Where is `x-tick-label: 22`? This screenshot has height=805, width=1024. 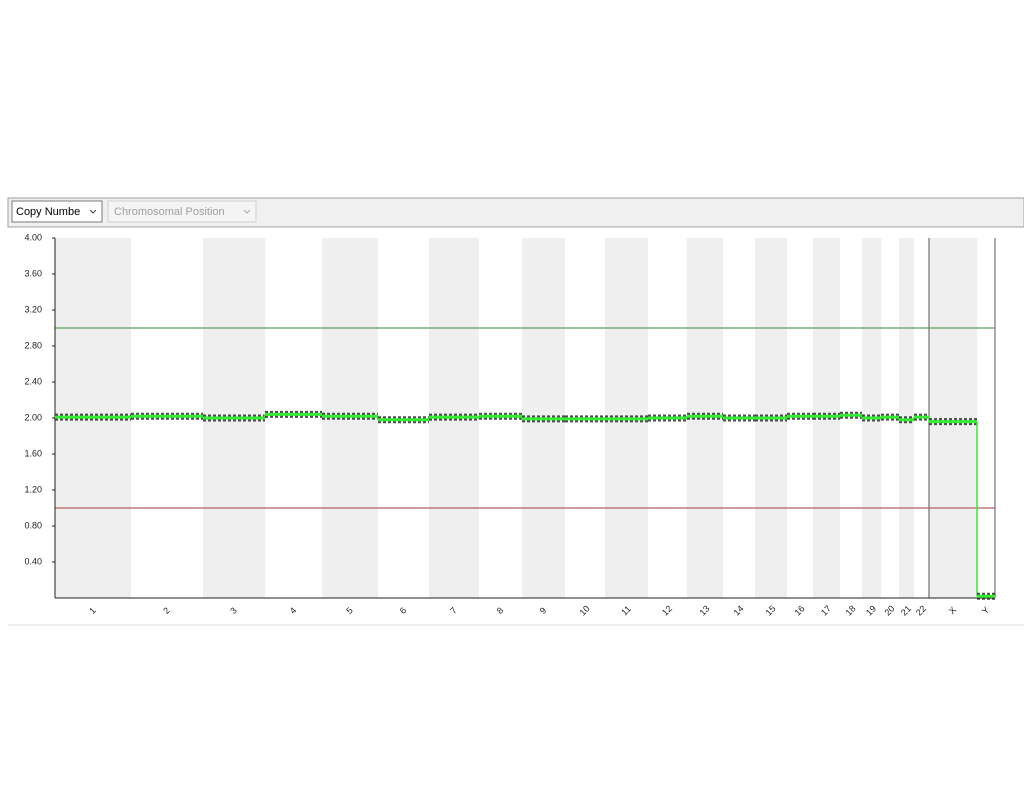 x-tick-label: 22 is located at coordinates (921, 610).